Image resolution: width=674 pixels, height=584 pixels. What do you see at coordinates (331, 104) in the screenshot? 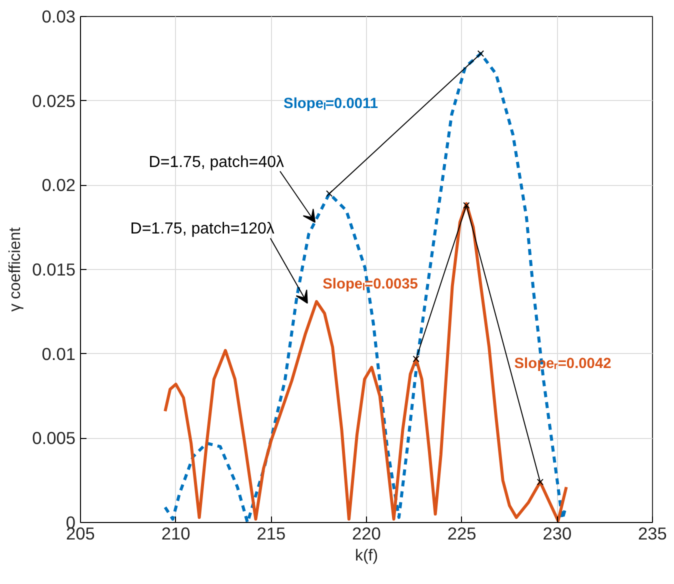
I see `annotation: Slopeₗ=0.0011` at bounding box center [331, 104].